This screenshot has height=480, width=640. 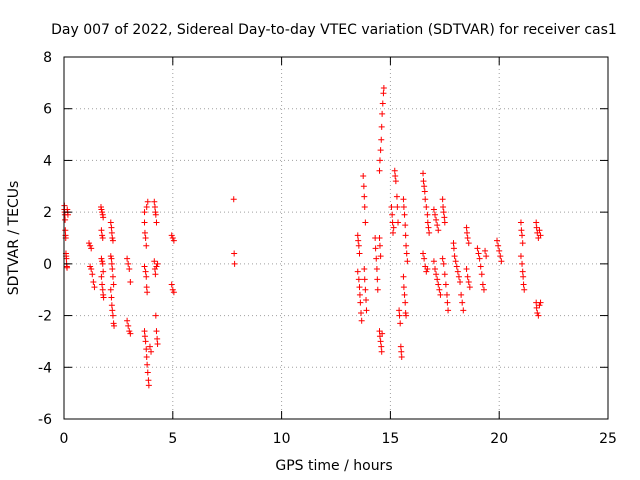 I want to click on y-tick-label: -4, so click(x=45, y=368).